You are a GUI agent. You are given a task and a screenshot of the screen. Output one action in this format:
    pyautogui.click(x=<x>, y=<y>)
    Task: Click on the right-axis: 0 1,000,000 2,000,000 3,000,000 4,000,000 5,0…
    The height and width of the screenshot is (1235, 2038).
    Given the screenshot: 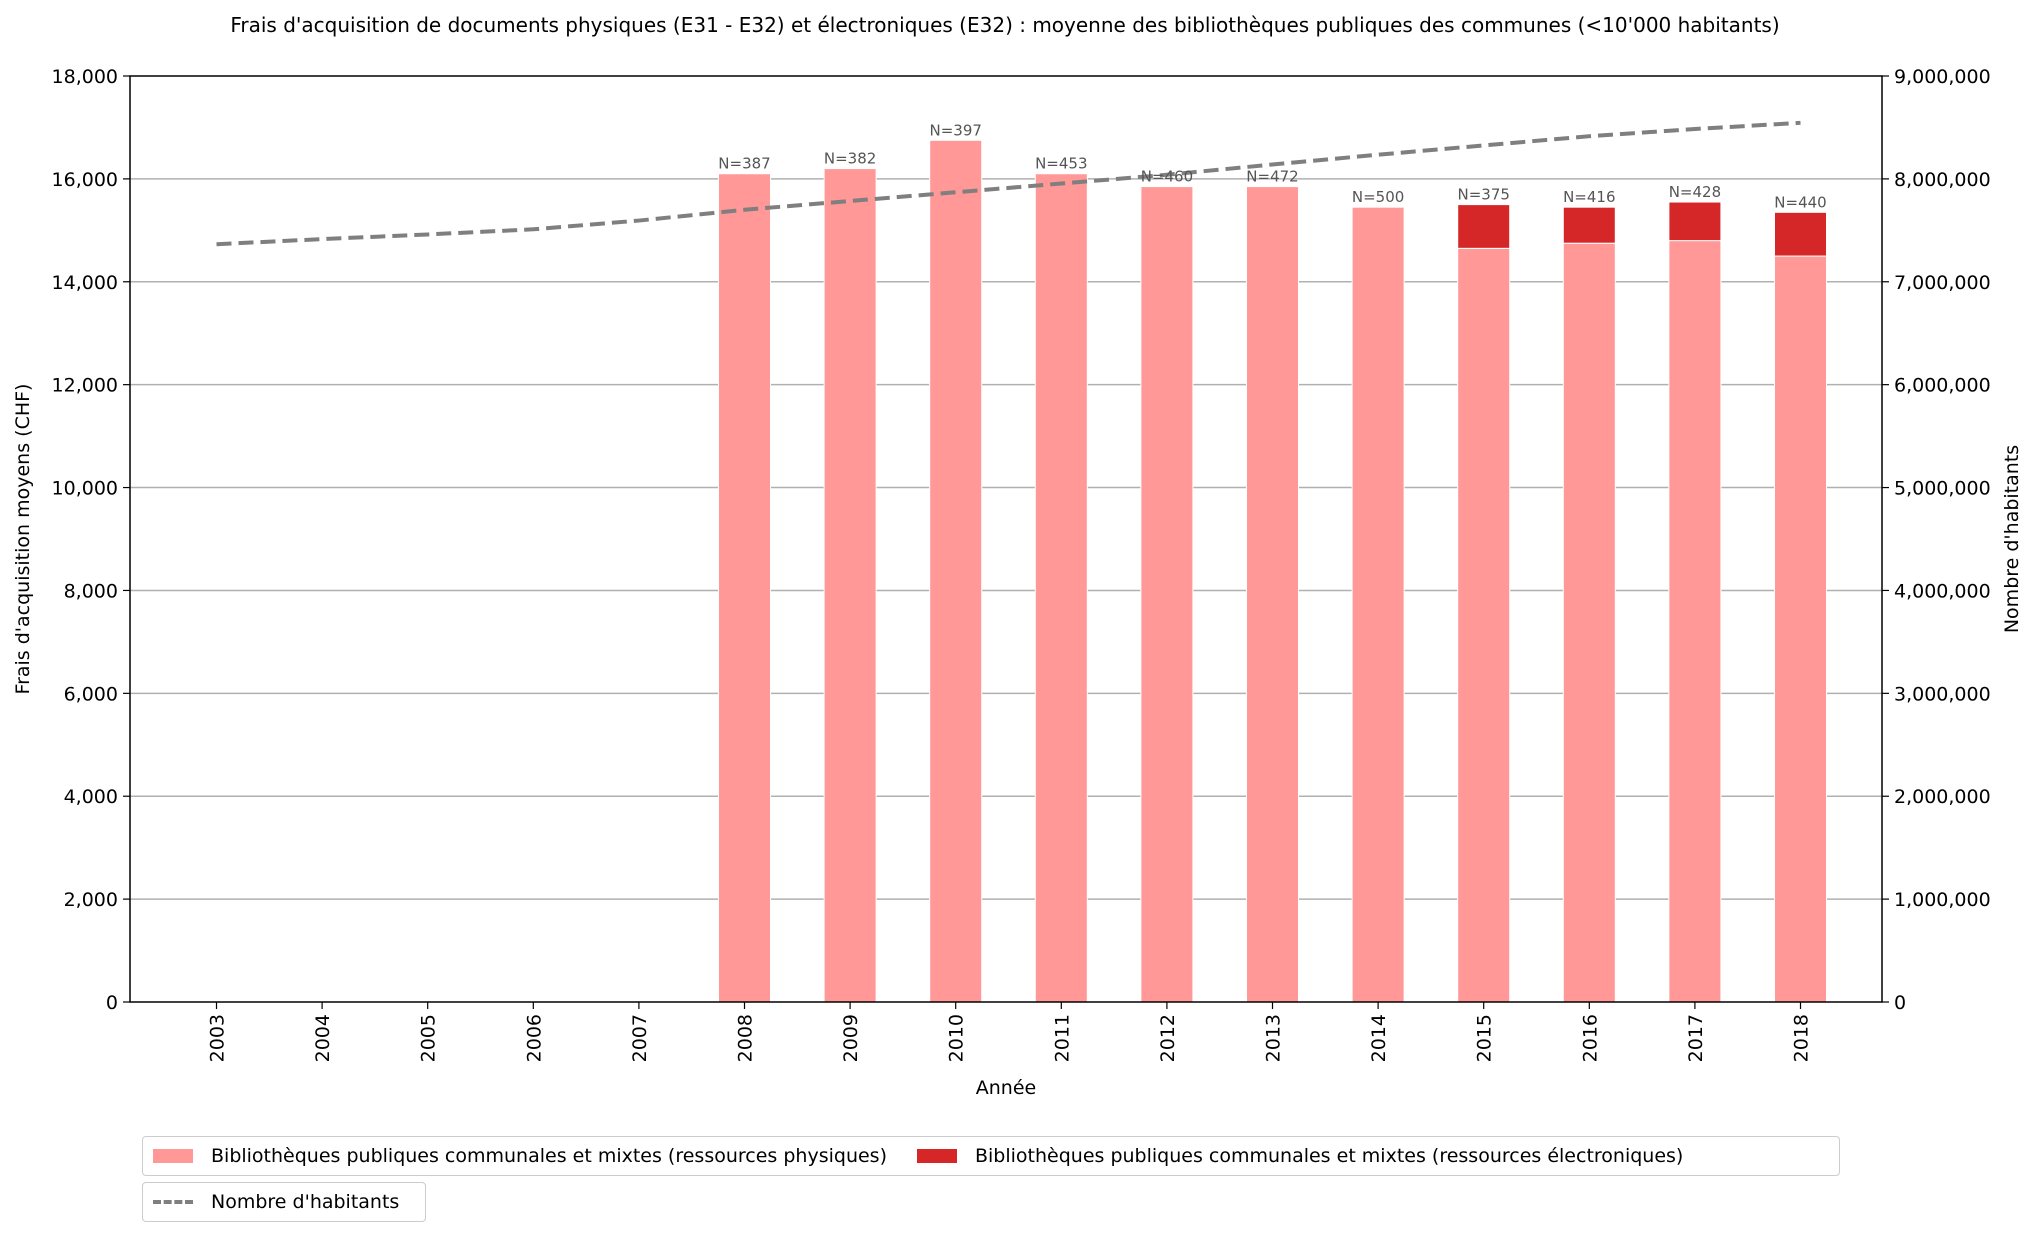 What is the action you would take?
    pyautogui.click(x=1936, y=540)
    